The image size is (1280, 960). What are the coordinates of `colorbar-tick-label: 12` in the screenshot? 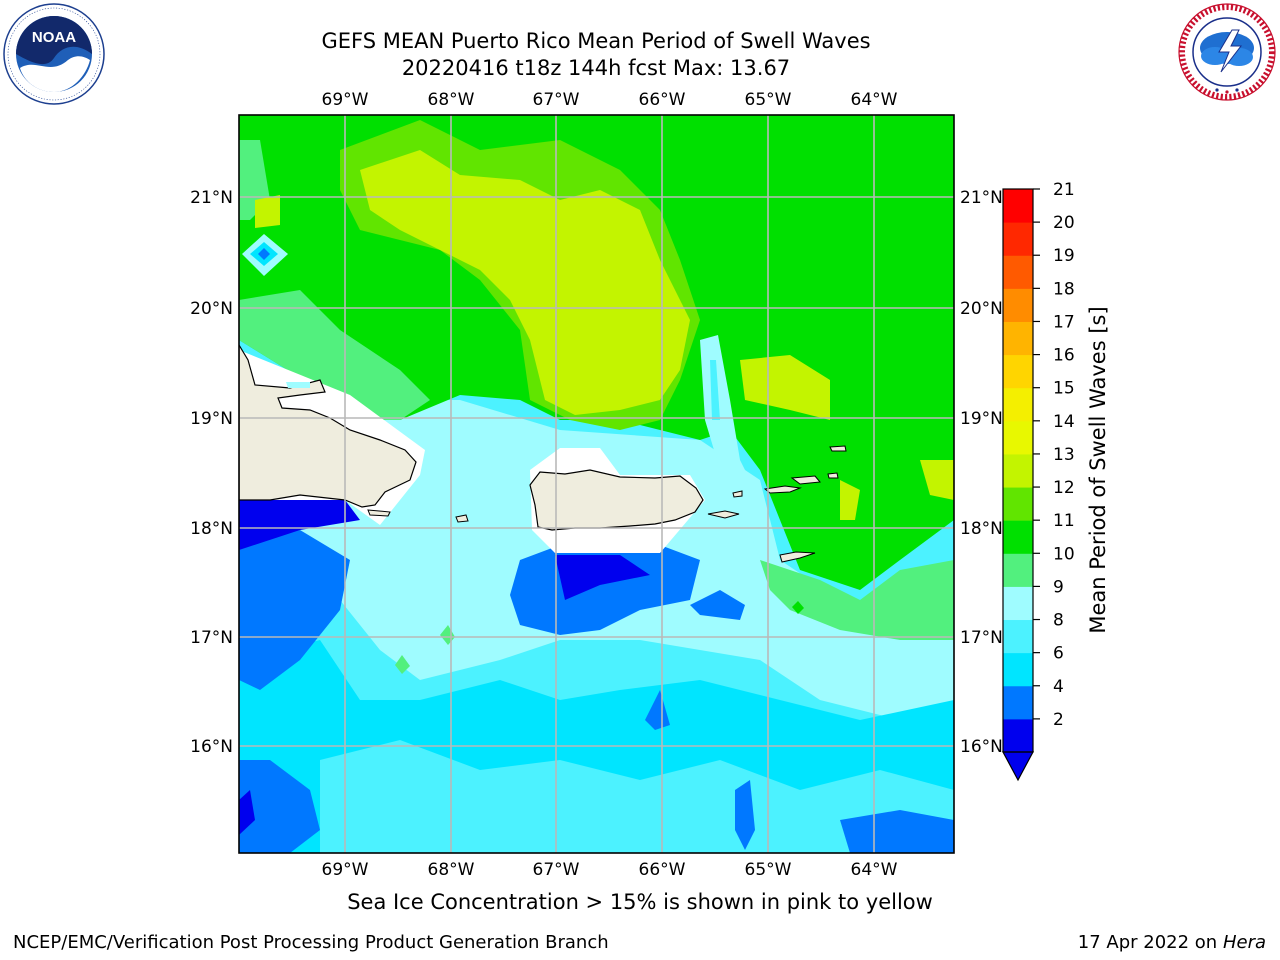 It's located at (1064, 488).